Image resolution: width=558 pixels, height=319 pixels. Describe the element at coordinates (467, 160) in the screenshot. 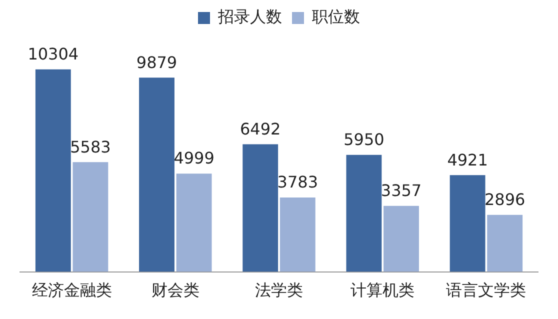

I see `data-label: 4921` at that location.